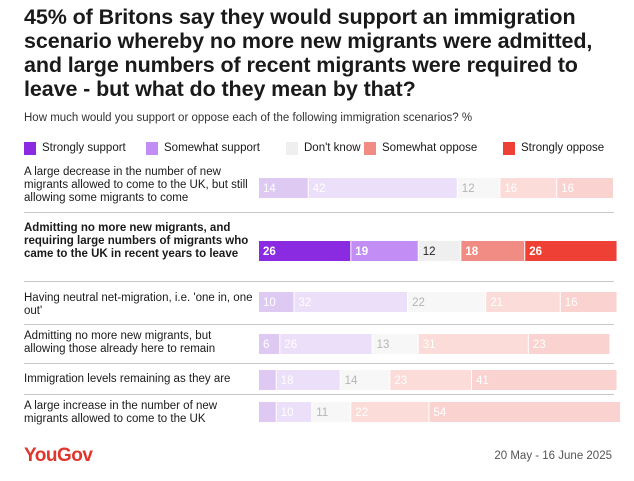 This screenshot has width=634, height=481. I want to click on legend-item-somewhat-support: Somewhat support, so click(203, 148).